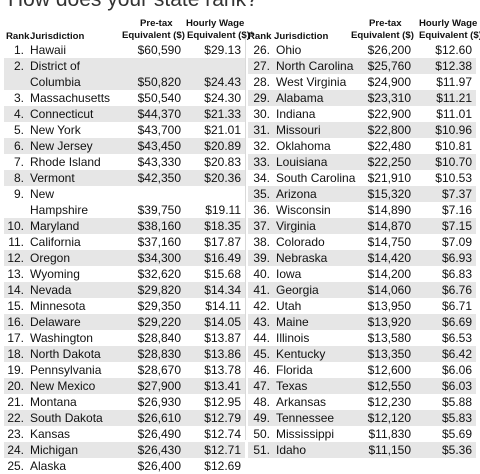 Image resolution: width=480 pixels, height=474 pixels. I want to click on table-row: 13. Wyoming $32,620 $15.68, so click(124, 274).